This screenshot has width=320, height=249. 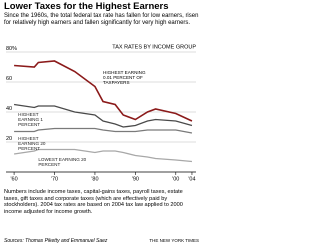 I want to click on series-label: HIGHEST EARNING 20 PERCENT, so click(x=32, y=143).